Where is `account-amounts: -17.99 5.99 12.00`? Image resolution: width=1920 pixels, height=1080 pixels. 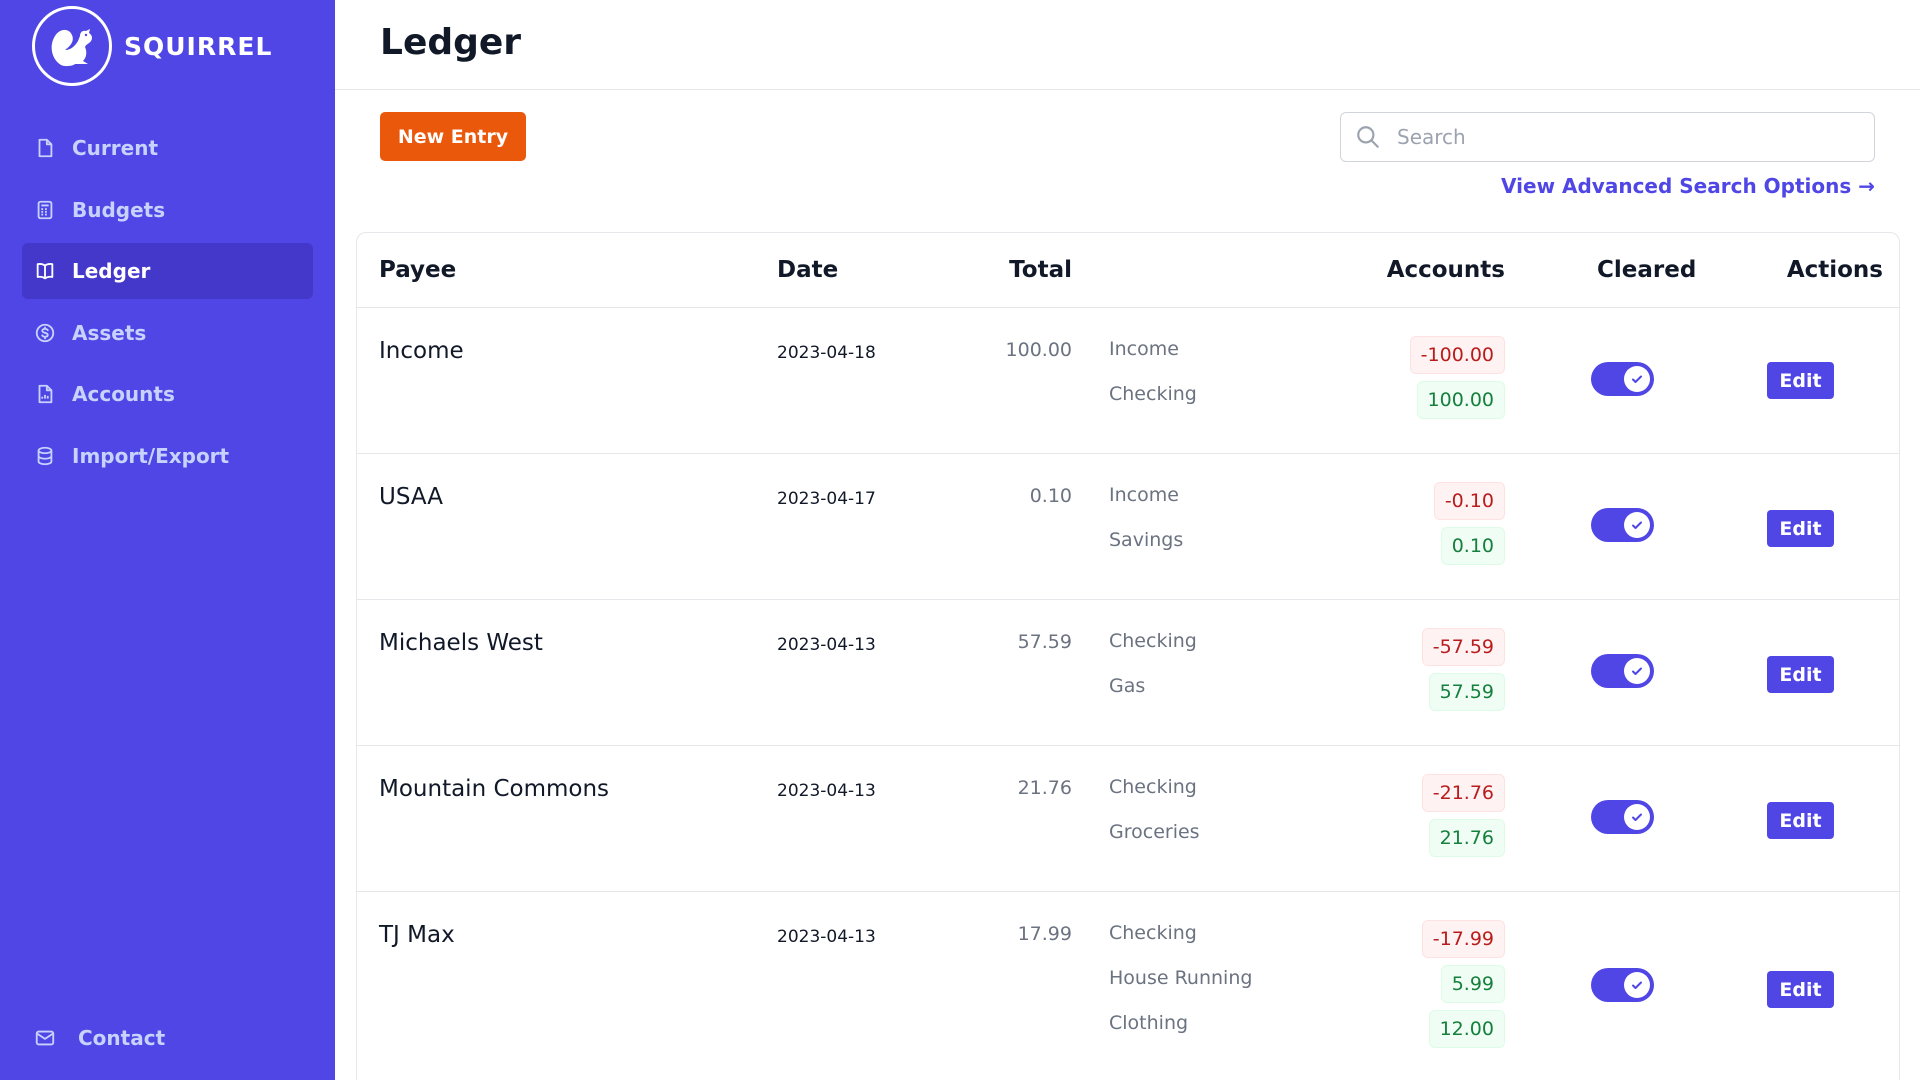 account-amounts: -17.99 5.99 12.00 is located at coordinates (1463, 987).